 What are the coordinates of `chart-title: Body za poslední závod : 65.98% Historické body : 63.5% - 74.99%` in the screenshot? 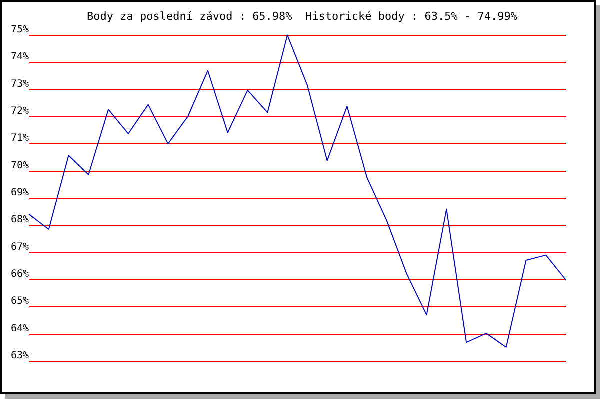 It's located at (302, 16).